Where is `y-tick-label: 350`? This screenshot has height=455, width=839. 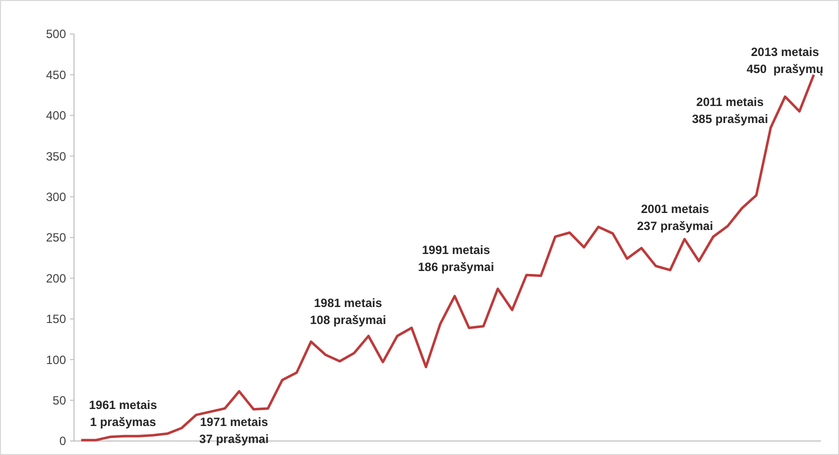 y-tick-label: 350 is located at coordinates (56, 156).